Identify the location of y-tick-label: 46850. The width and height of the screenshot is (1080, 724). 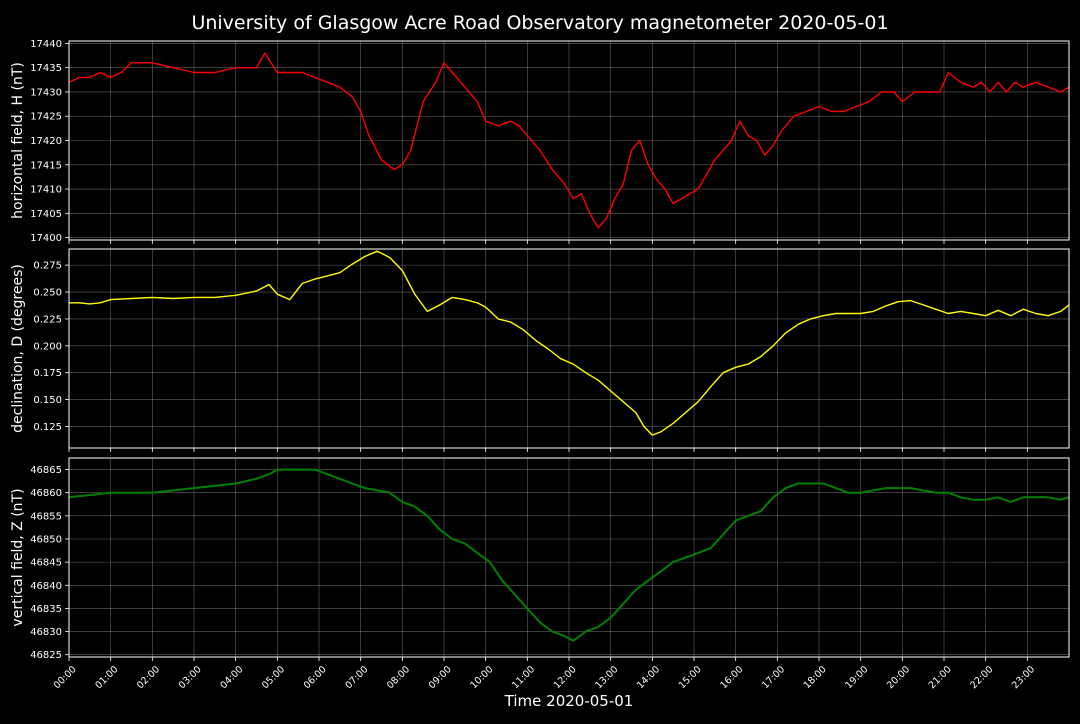
(46, 539).